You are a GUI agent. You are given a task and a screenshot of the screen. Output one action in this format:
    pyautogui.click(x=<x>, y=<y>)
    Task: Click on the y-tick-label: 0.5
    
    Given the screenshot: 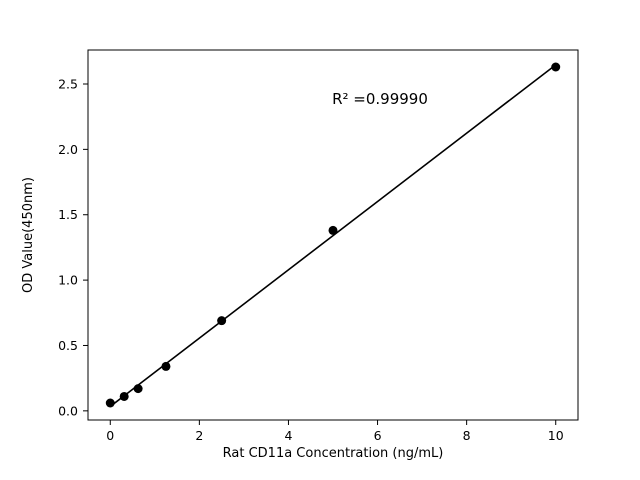 What is the action you would take?
    pyautogui.click(x=68, y=345)
    